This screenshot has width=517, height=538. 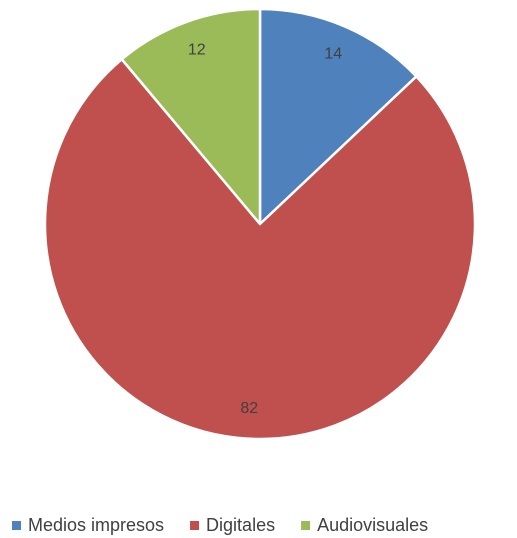 What do you see at coordinates (195, 525) in the screenshot?
I see `legend-swatch-digitales` at bounding box center [195, 525].